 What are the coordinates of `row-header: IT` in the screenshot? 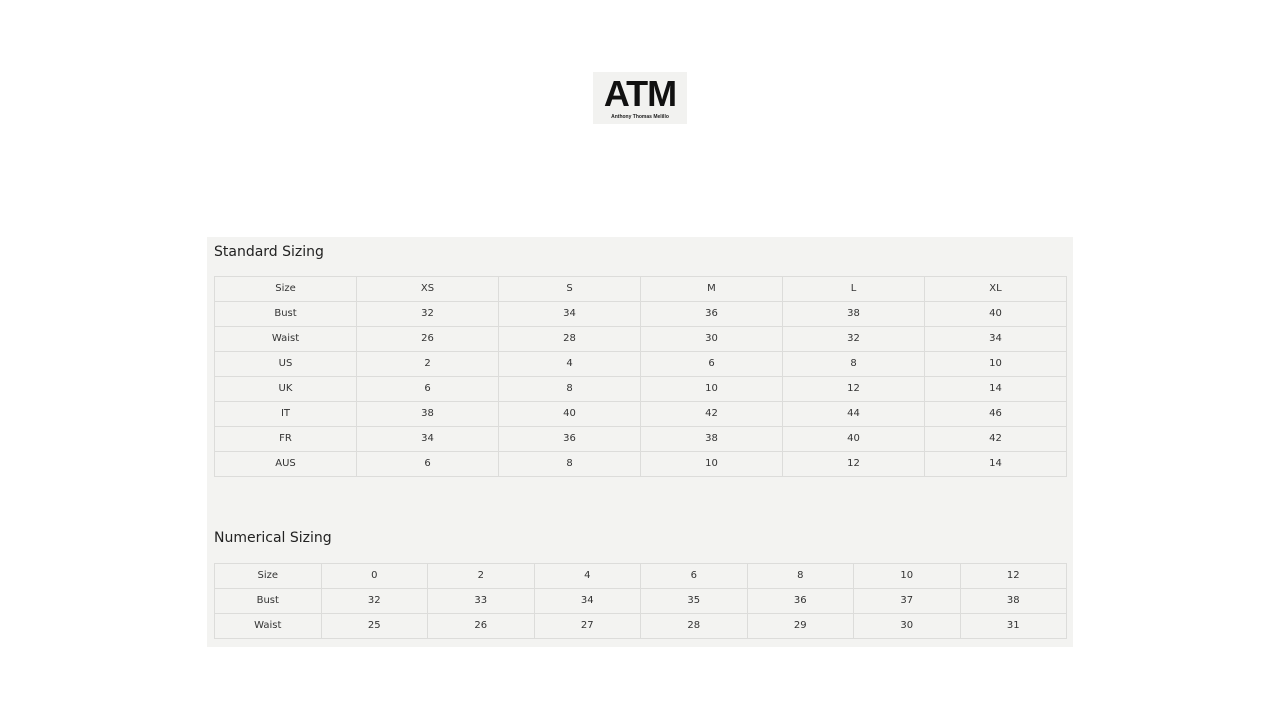 It's located at (285, 414).